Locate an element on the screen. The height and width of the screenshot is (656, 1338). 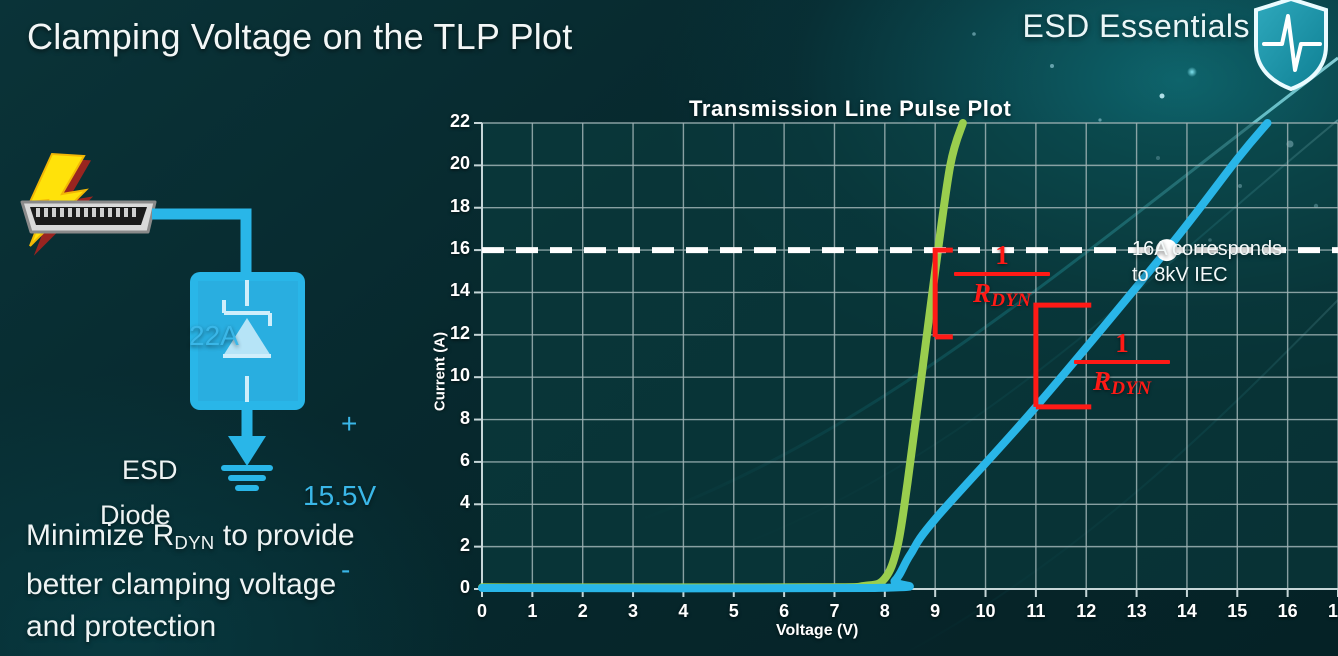
shield-pulse-icon is located at coordinates (1291, 46).